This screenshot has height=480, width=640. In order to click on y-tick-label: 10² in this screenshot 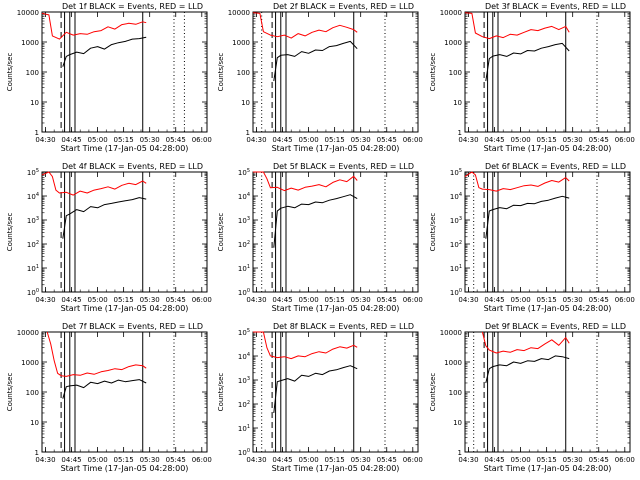, I will do `click(244, 244)`.